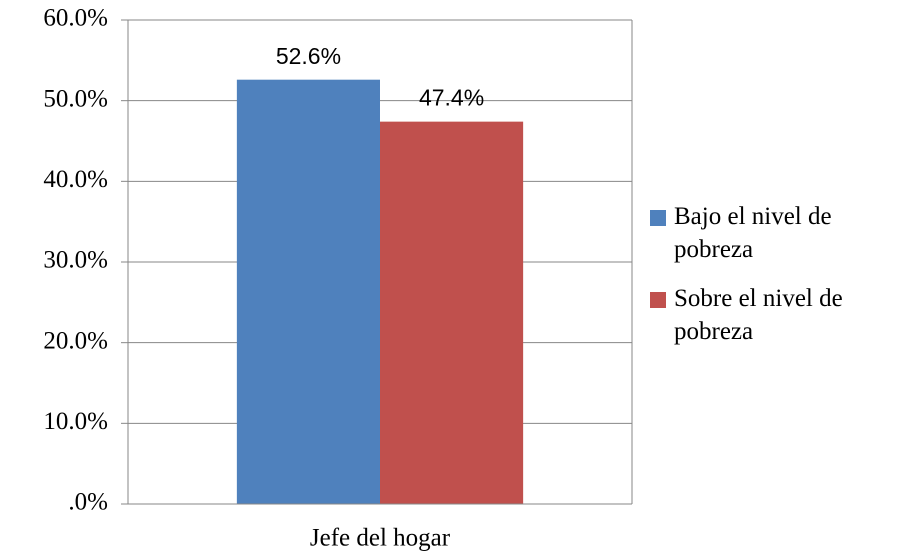 The height and width of the screenshot is (557, 904). What do you see at coordinates (451, 98) in the screenshot?
I see `data-label: 47.4%` at bounding box center [451, 98].